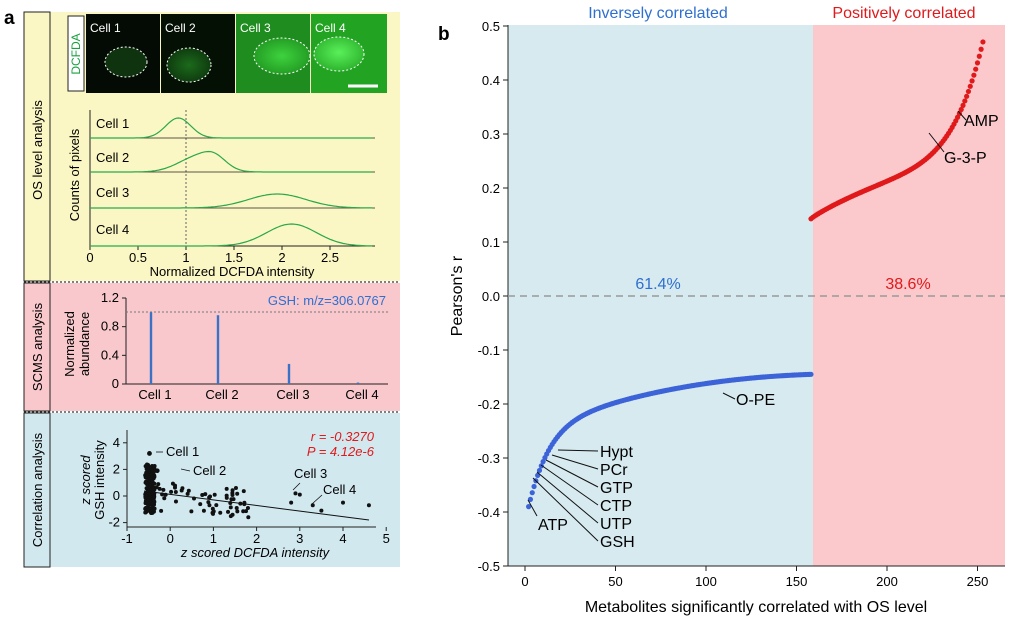 The image size is (1014, 617). Describe the element at coordinates (887, 581) in the screenshot. I see `pearson-xtick: 200` at that location.